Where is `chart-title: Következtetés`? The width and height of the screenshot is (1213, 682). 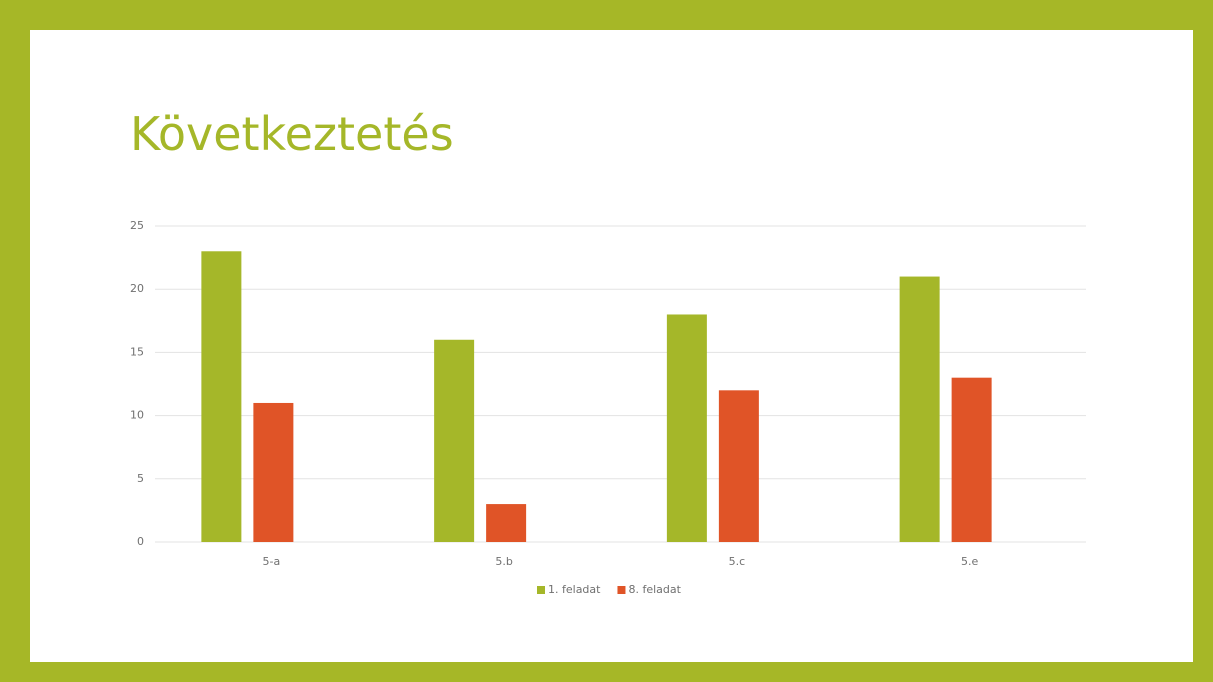 chart-title: Következtetés is located at coordinates (292, 134).